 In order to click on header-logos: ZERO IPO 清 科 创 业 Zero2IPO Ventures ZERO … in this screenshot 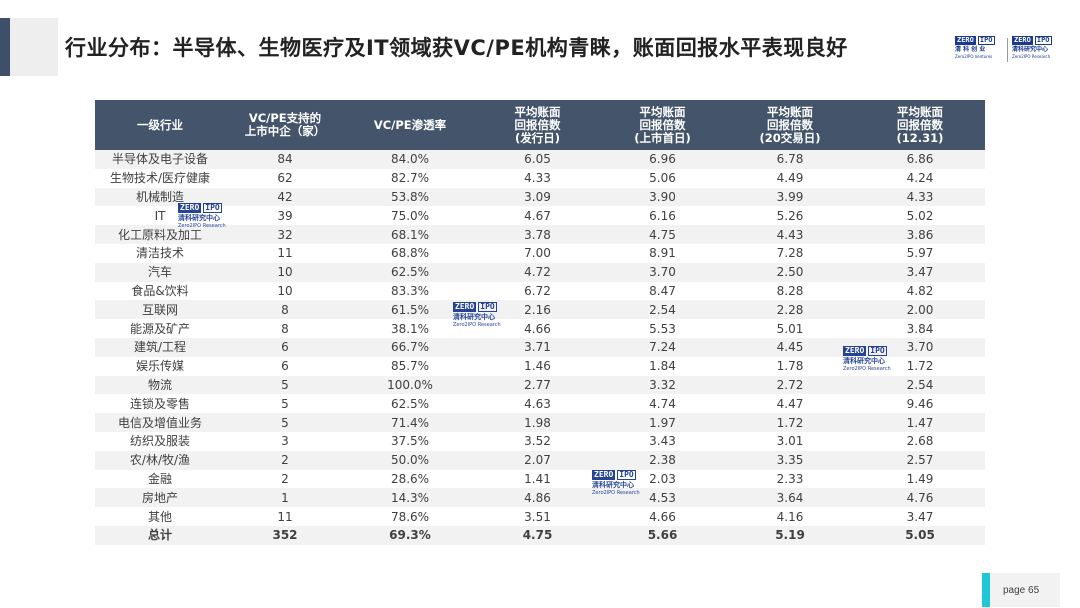, I will do `click(1007, 50)`.